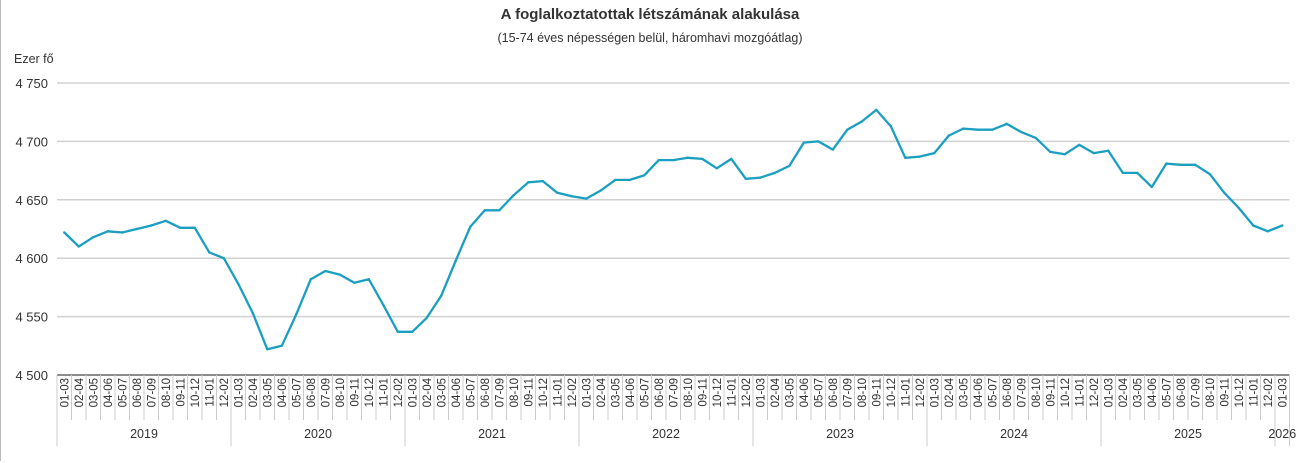 This screenshot has height=463, width=1300. I want to click on year-label: 2025, so click(1188, 434).